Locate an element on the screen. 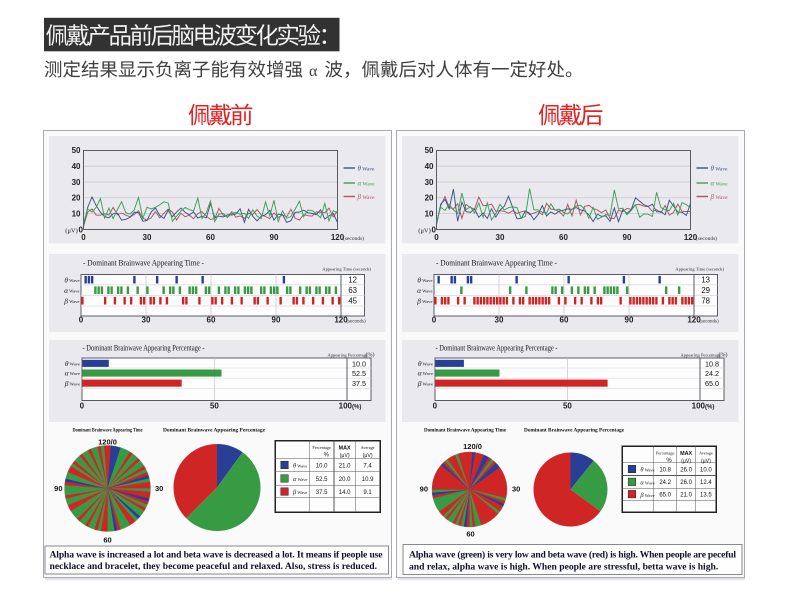  svg-text: 120/0 is located at coordinates (107, 442).